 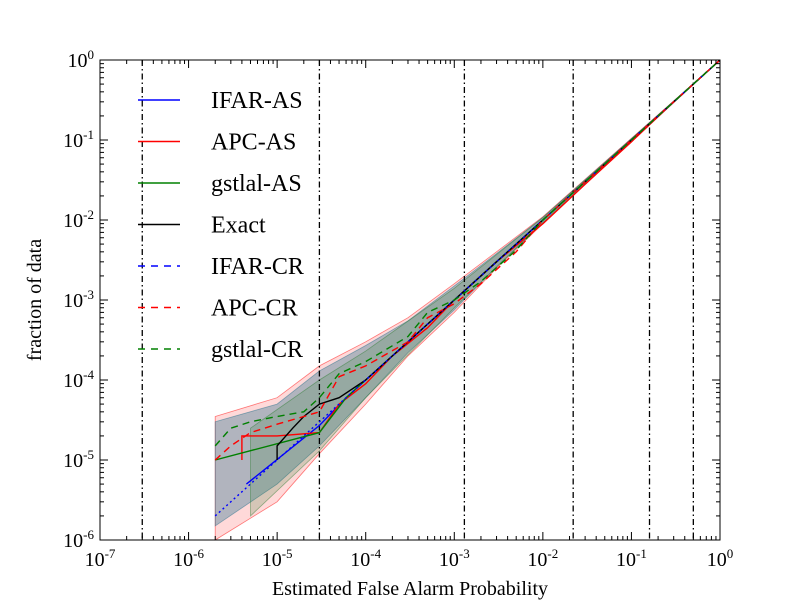 What do you see at coordinates (257, 350) in the screenshot?
I see `legend-label-gstlal-cr: gstlal-CR` at bounding box center [257, 350].